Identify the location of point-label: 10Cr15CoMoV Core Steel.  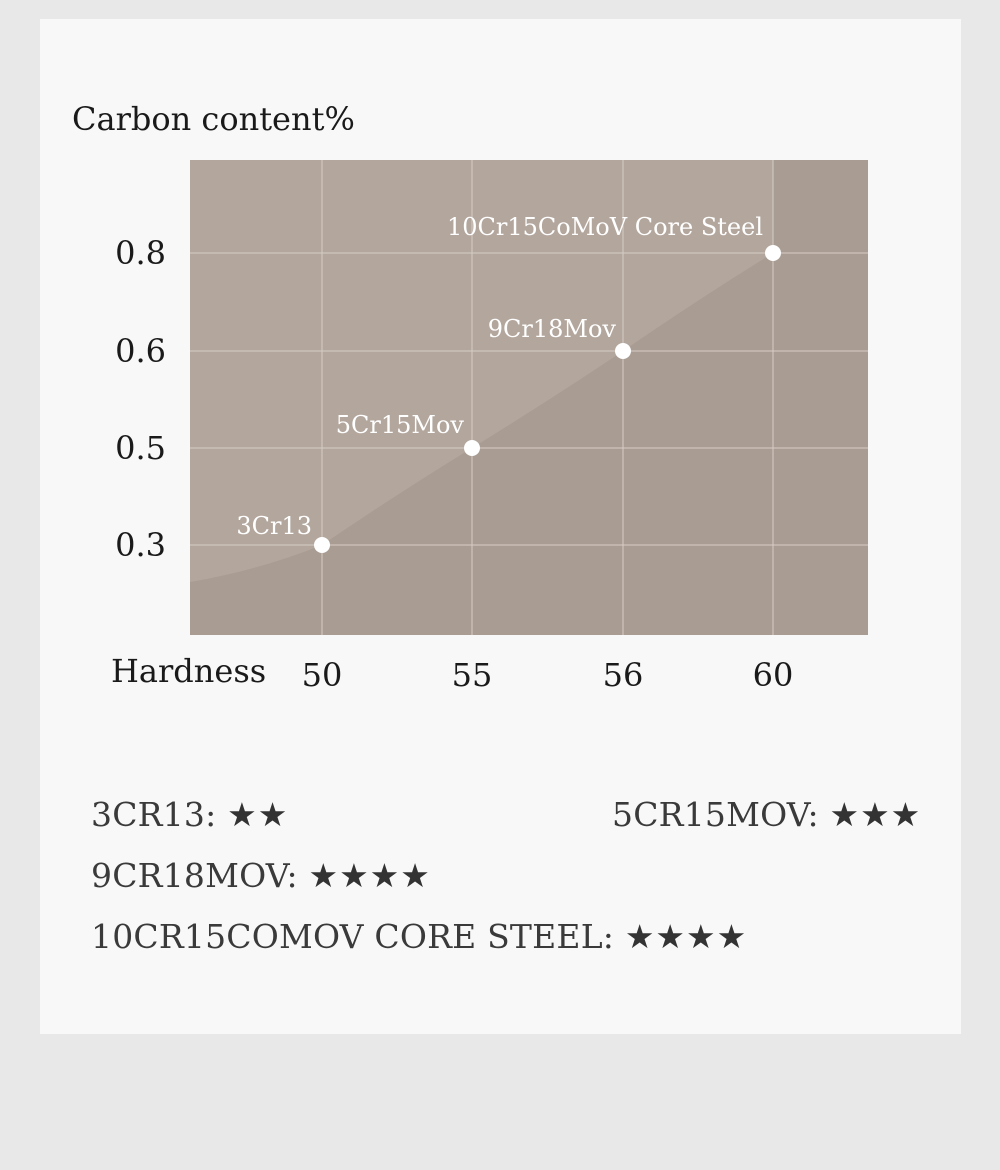
(605, 227).